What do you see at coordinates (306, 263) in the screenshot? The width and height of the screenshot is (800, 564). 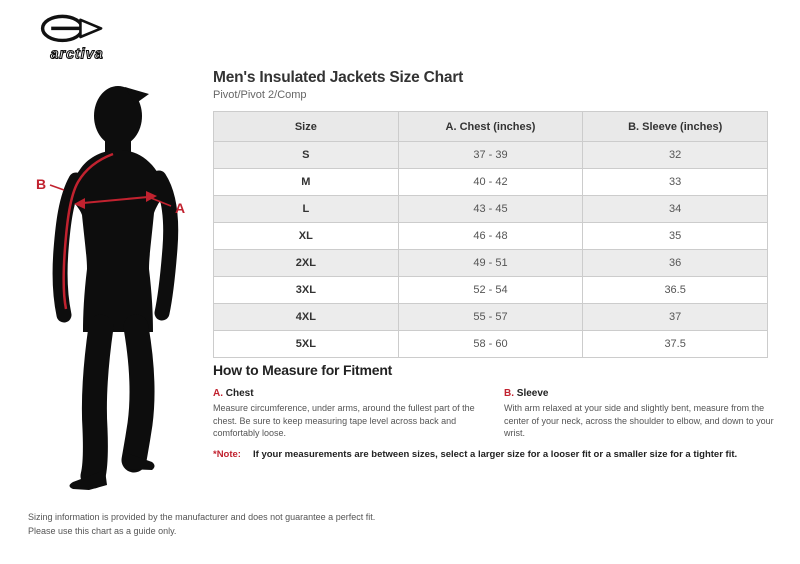 I see `cell-size: 2XL` at bounding box center [306, 263].